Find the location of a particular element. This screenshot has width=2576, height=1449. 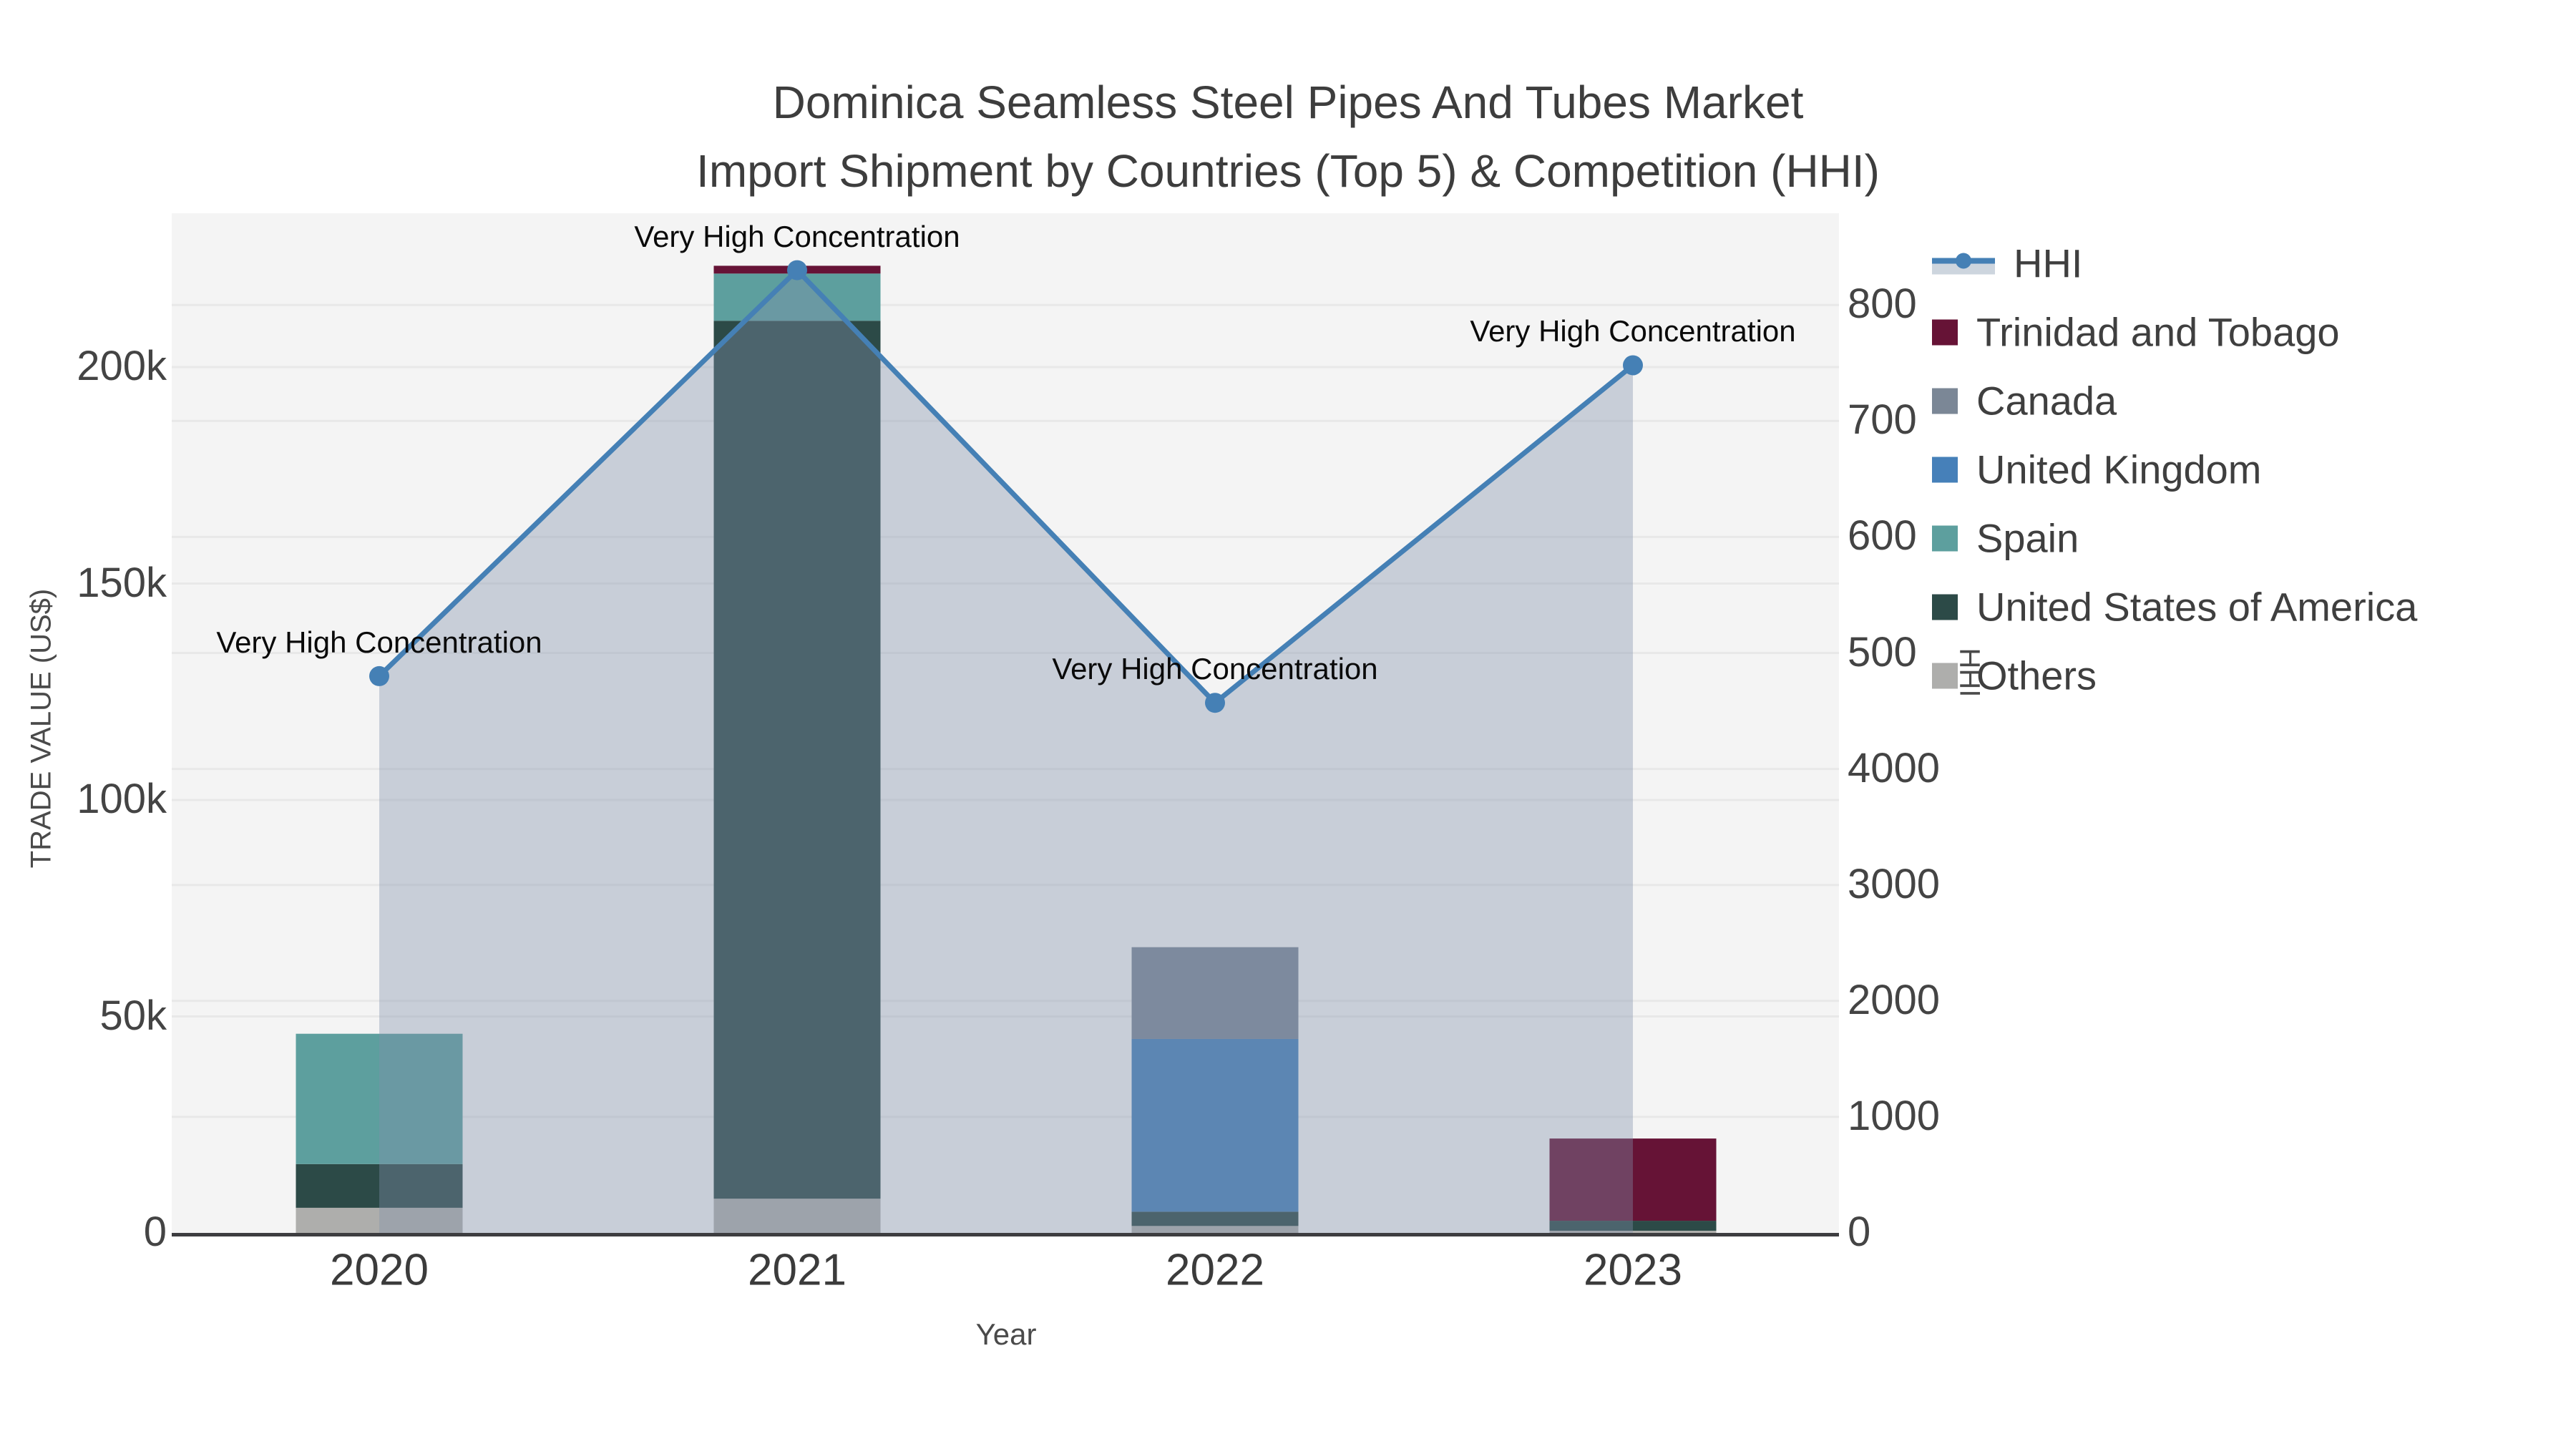

hhi-line-sample-icon is located at coordinates (1963, 263).